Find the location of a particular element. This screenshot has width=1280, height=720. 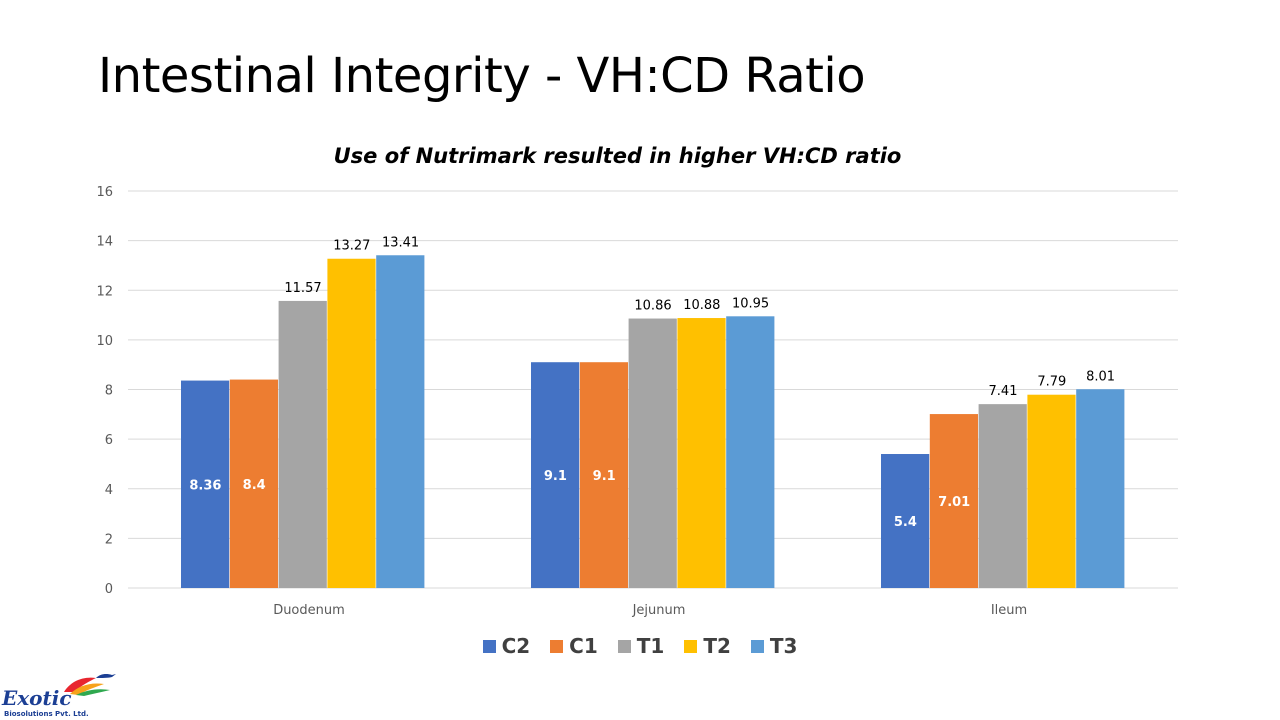

x-category-label-duodenum: Duodenum is located at coordinates (309, 610).